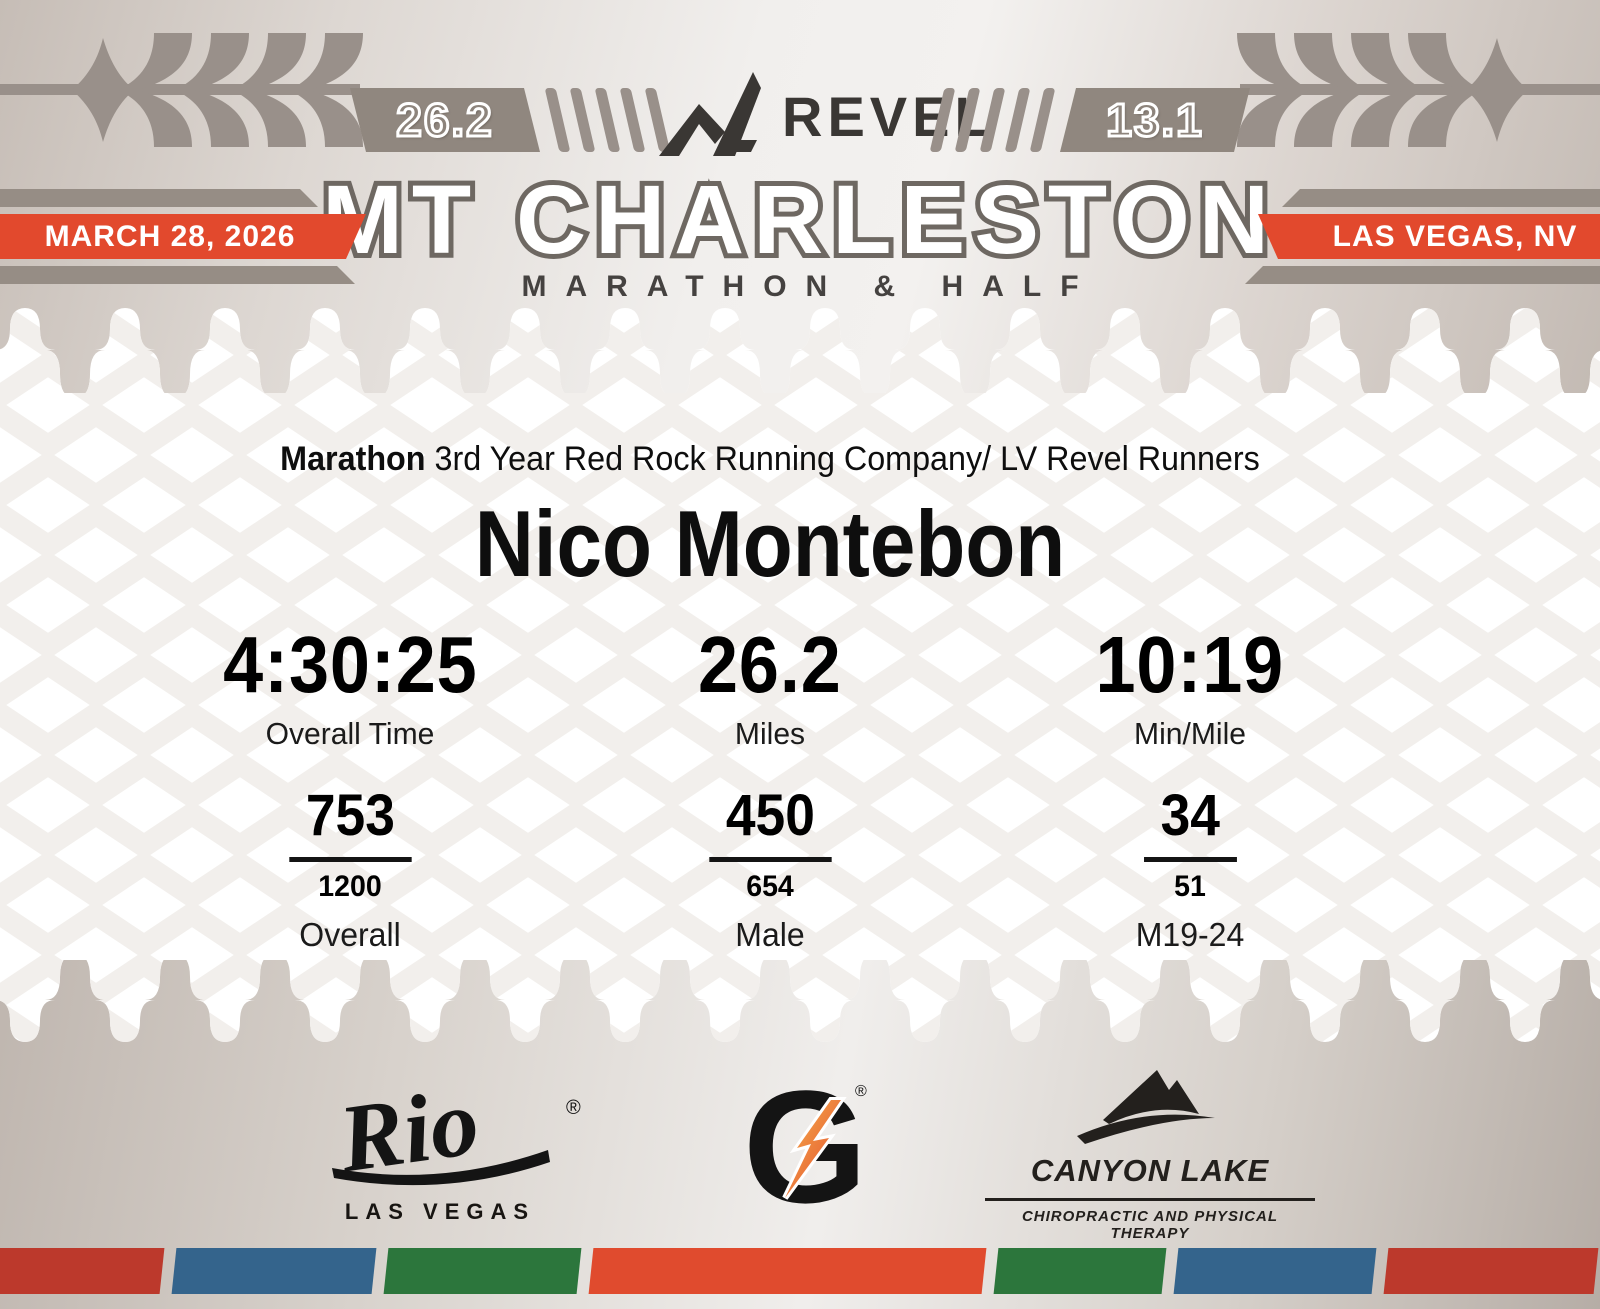  What do you see at coordinates (440, 1211) in the screenshot?
I see `rio-las-vegas-label: LAS VEGAS` at bounding box center [440, 1211].